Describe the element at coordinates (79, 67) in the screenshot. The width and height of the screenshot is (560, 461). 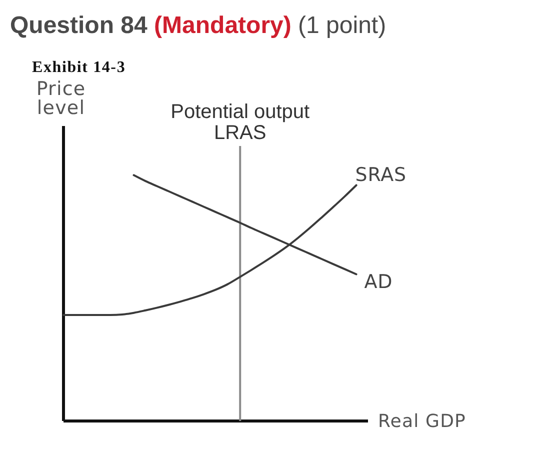
I see `chart-subtitle: Exhibit 14-3` at that location.